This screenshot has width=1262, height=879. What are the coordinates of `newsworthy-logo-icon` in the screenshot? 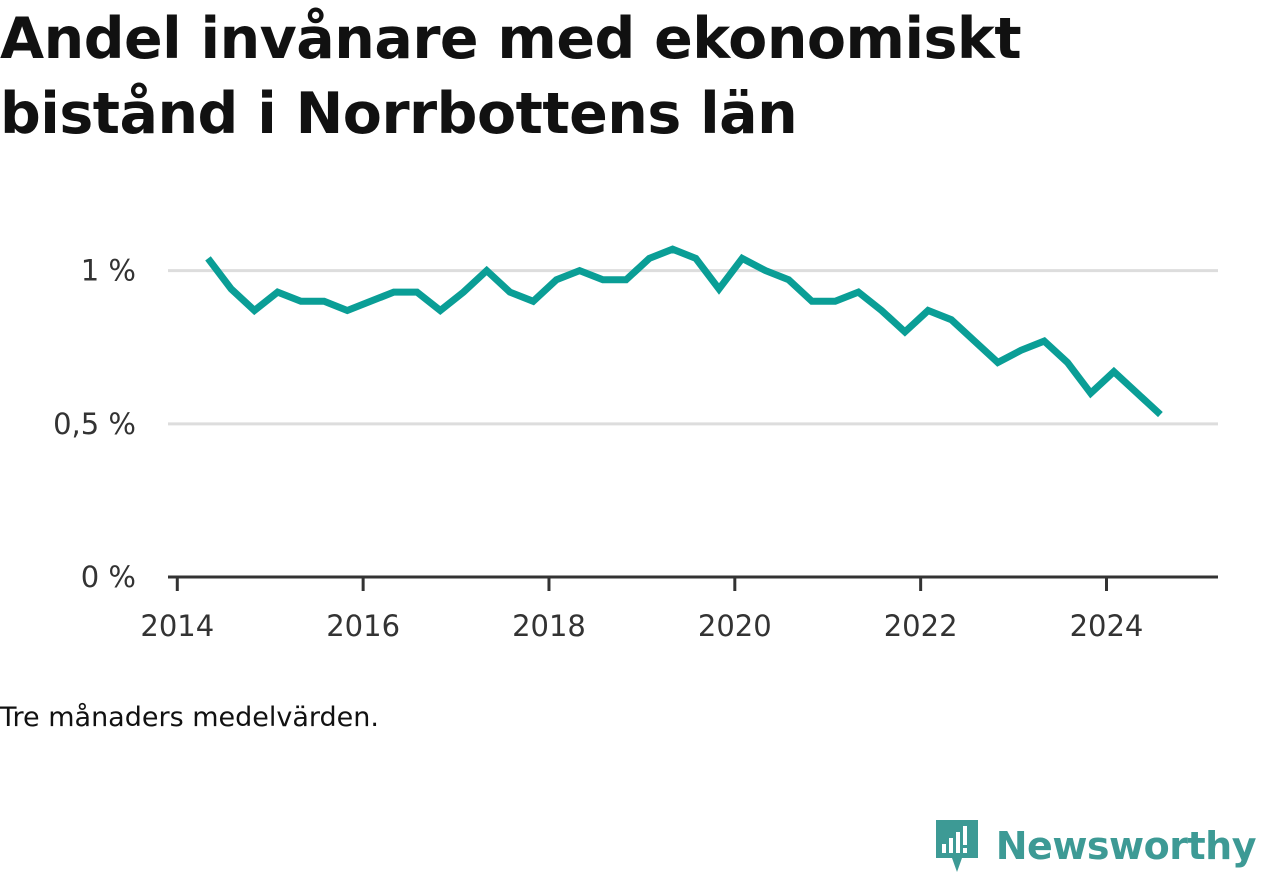 It's located at (956, 846).